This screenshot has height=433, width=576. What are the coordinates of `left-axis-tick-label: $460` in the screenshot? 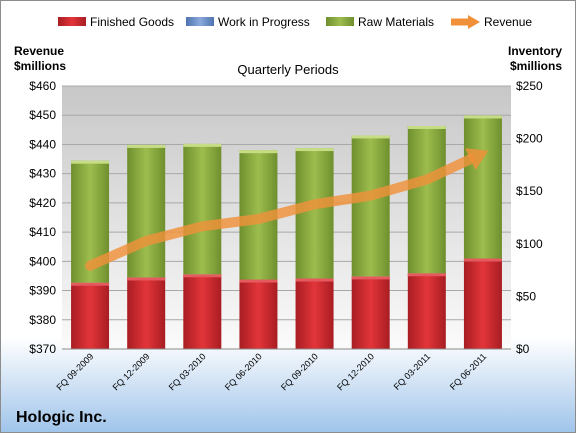 It's located at (42, 86).